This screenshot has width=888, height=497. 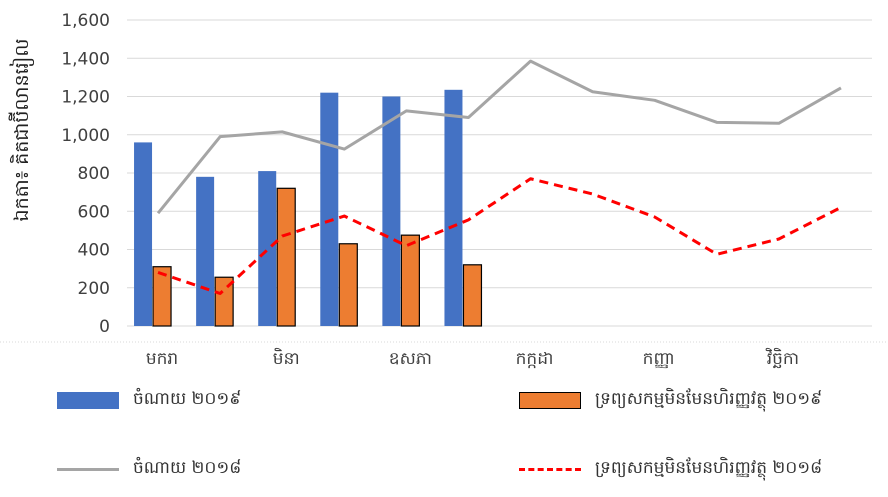 What do you see at coordinates (94, 174) in the screenshot?
I see `y-tick-label: 800` at bounding box center [94, 174].